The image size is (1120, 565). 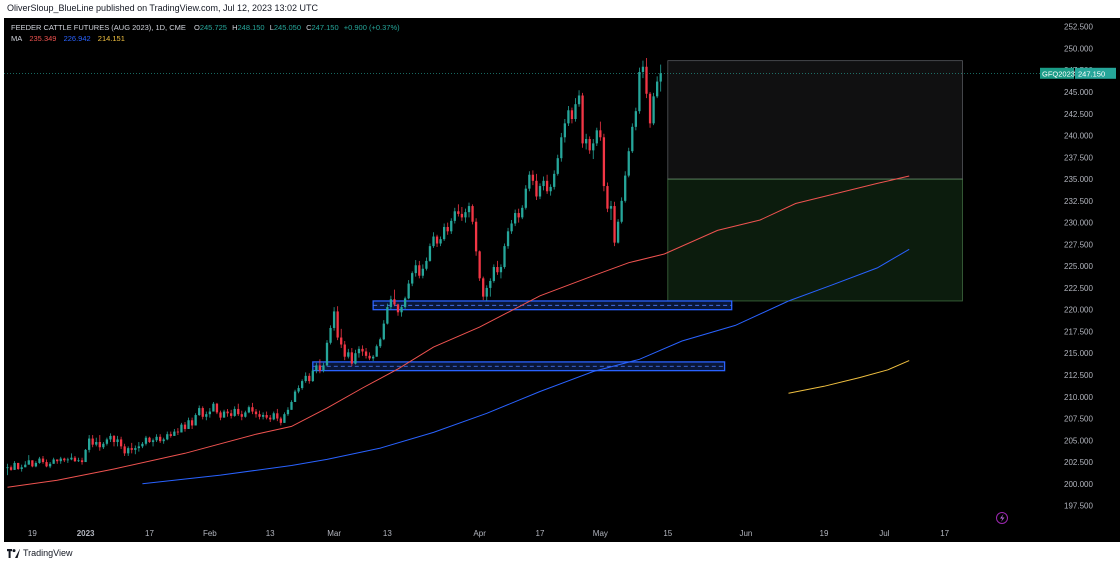 What do you see at coordinates (251, 27) in the screenshot?
I see `legend-high: 248.150` at bounding box center [251, 27].